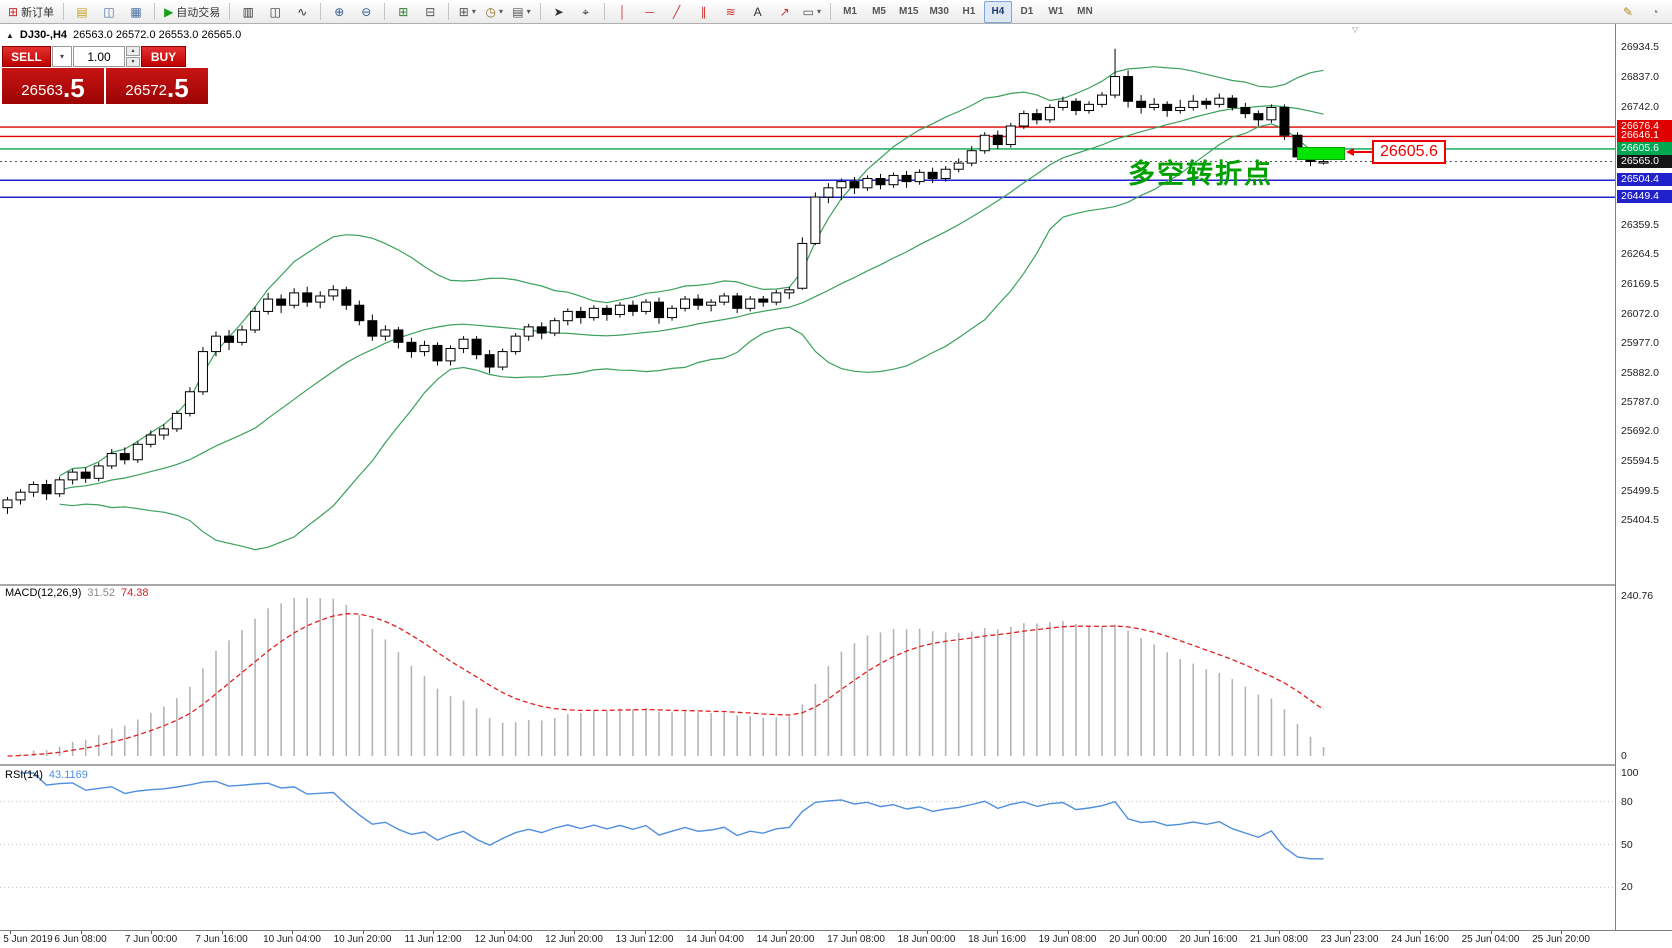 The height and width of the screenshot is (948, 1672). I want to click on line-chart-icon: ∿, so click(302, 12).